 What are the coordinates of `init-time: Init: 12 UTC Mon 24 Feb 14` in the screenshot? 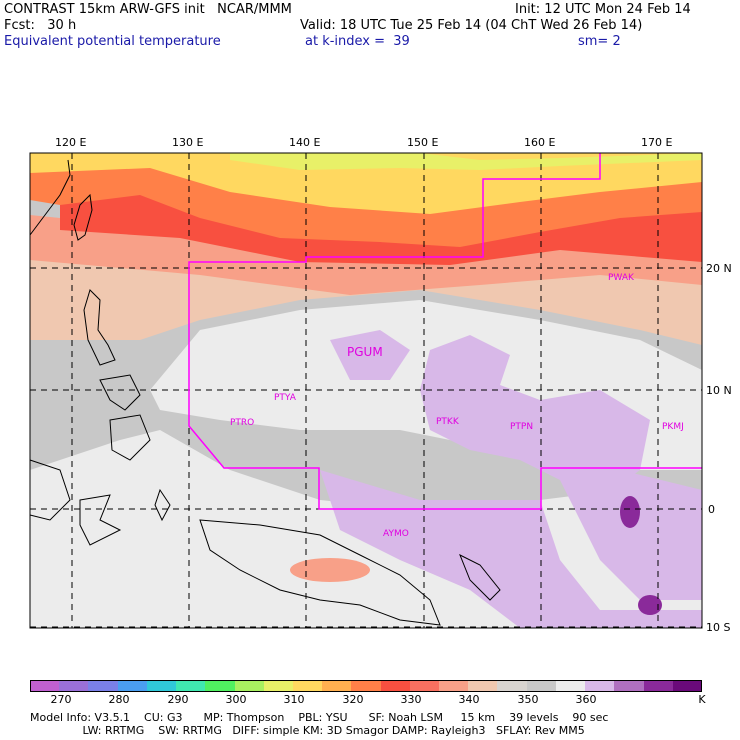 It's located at (603, 9).